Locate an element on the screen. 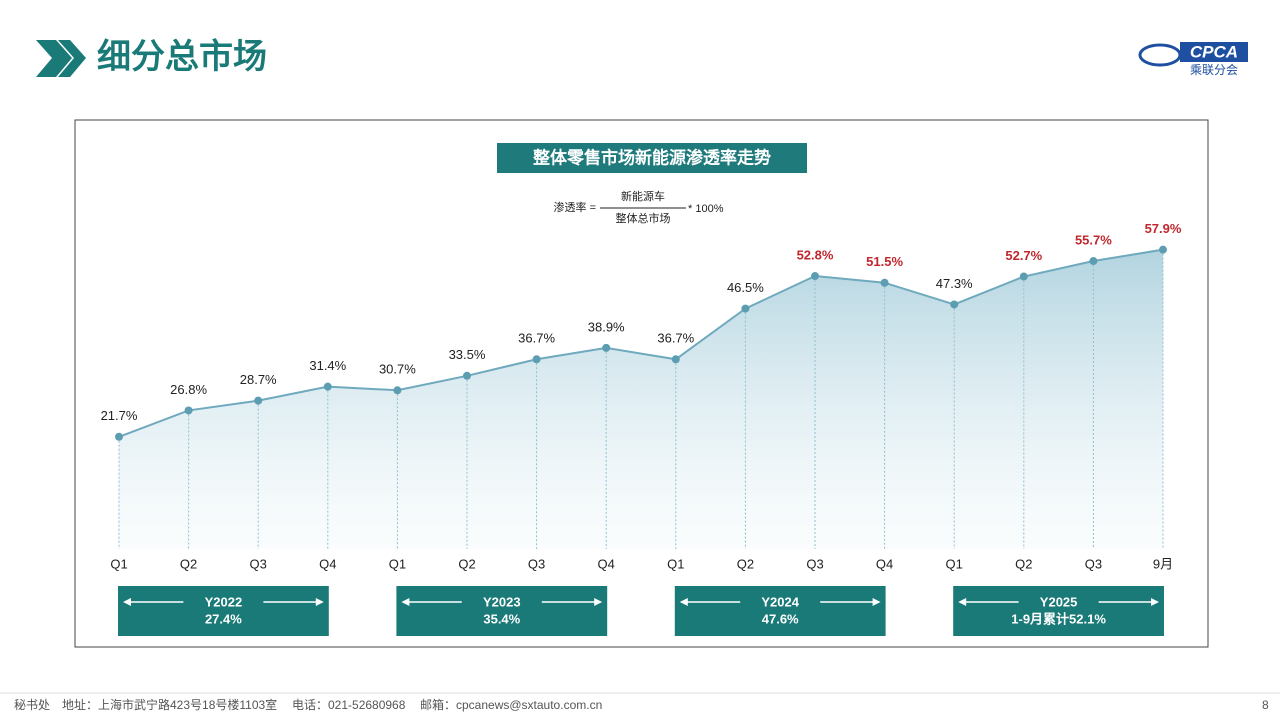 This screenshot has width=1280, height=720. data-label: 47.3% is located at coordinates (954, 283).